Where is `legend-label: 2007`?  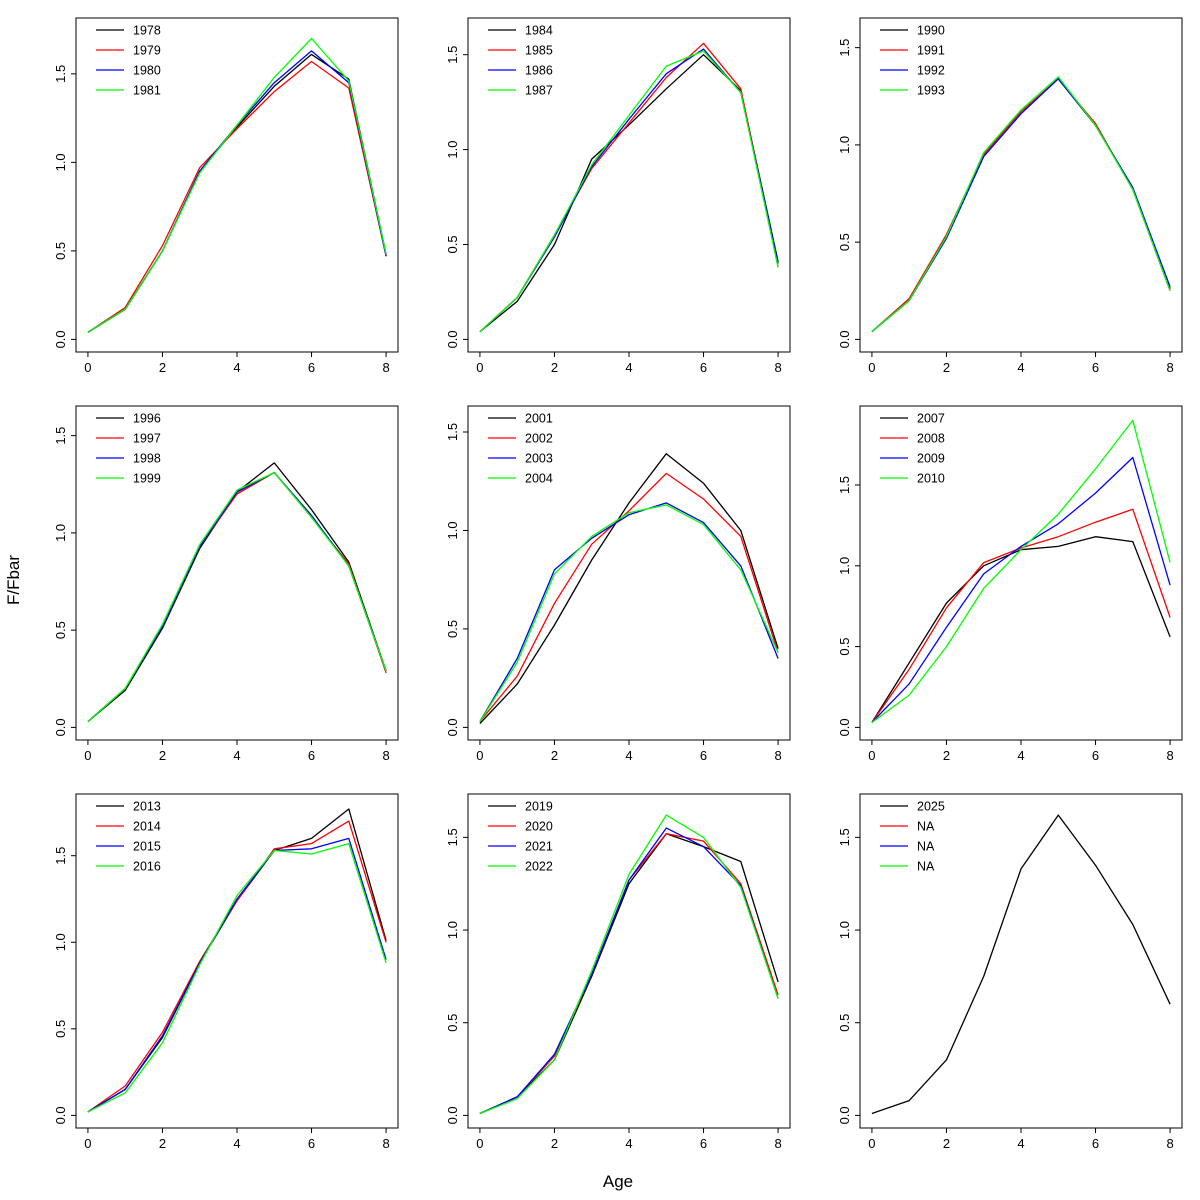 legend-label: 2007 is located at coordinates (931, 419).